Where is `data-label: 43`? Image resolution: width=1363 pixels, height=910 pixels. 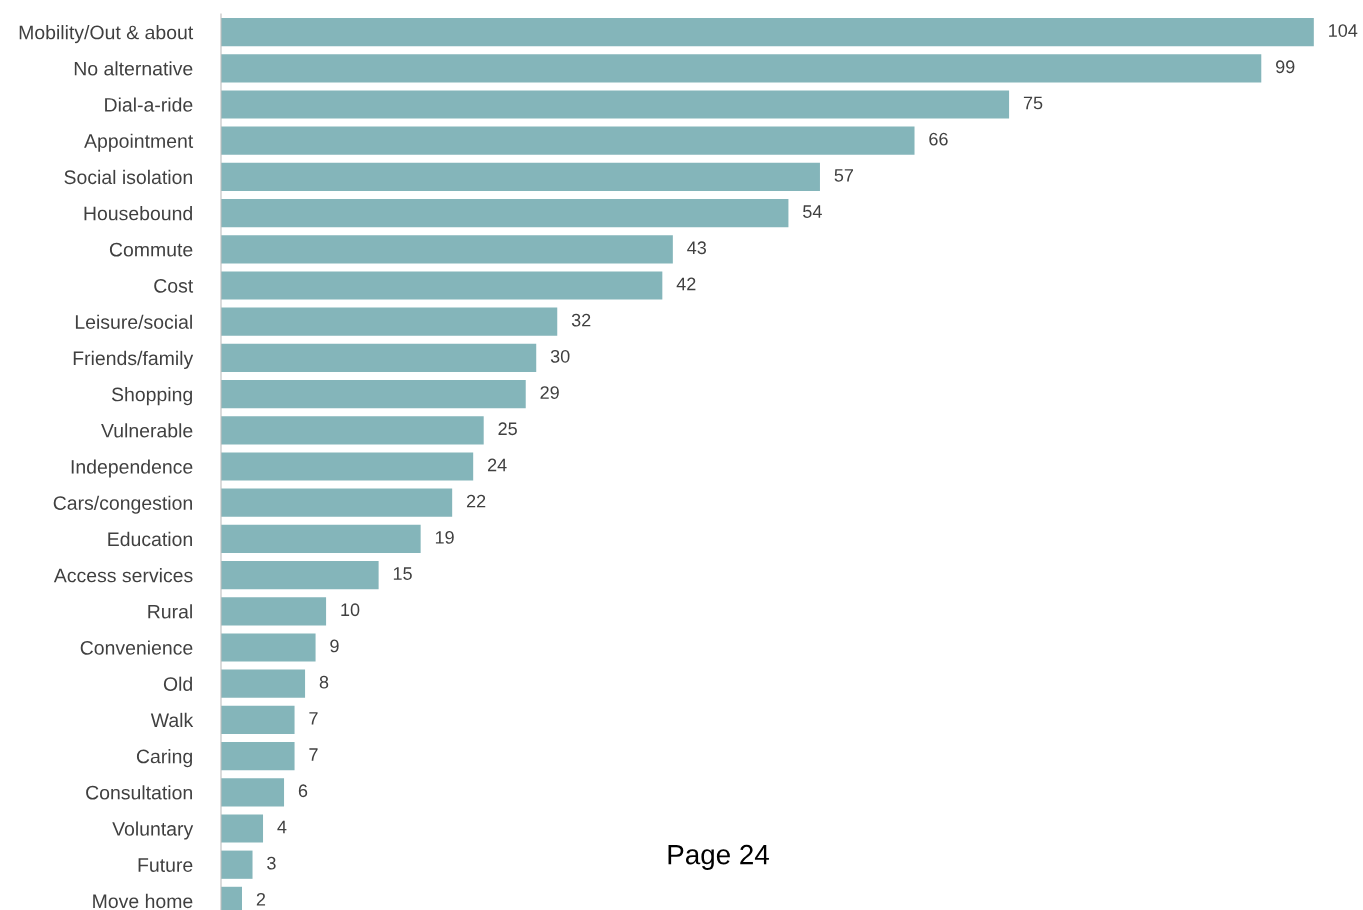 data-label: 43 is located at coordinates (697, 248).